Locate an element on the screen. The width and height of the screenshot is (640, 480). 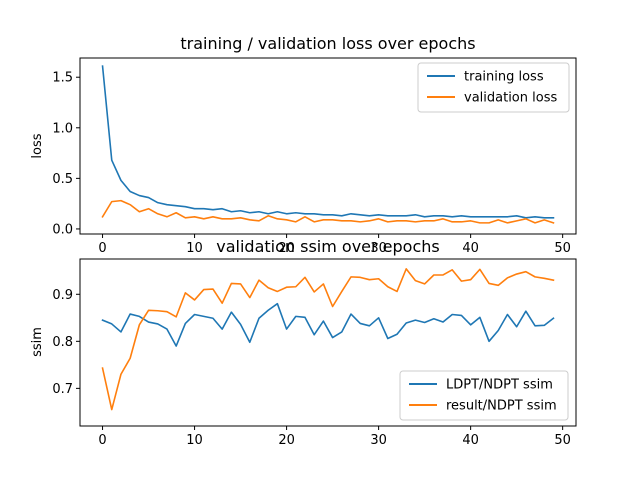
loss-y-tick-label: 0.0 is located at coordinates (62, 229).